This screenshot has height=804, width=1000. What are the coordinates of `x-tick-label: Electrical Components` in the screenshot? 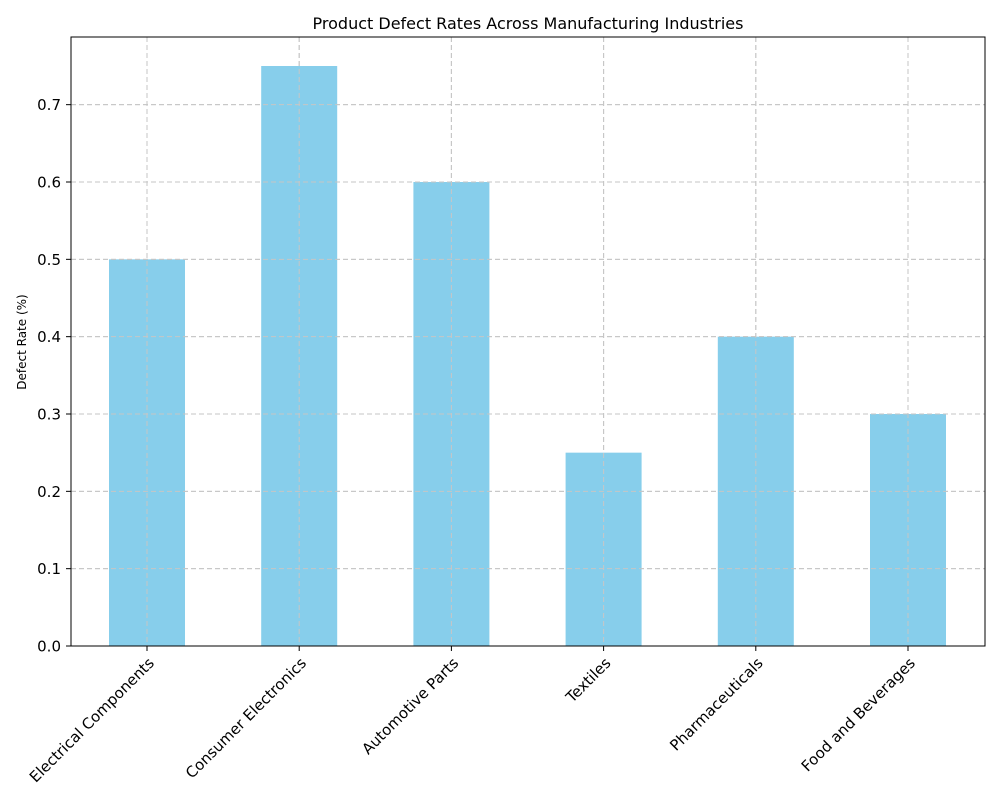 It's located at (92, 720).